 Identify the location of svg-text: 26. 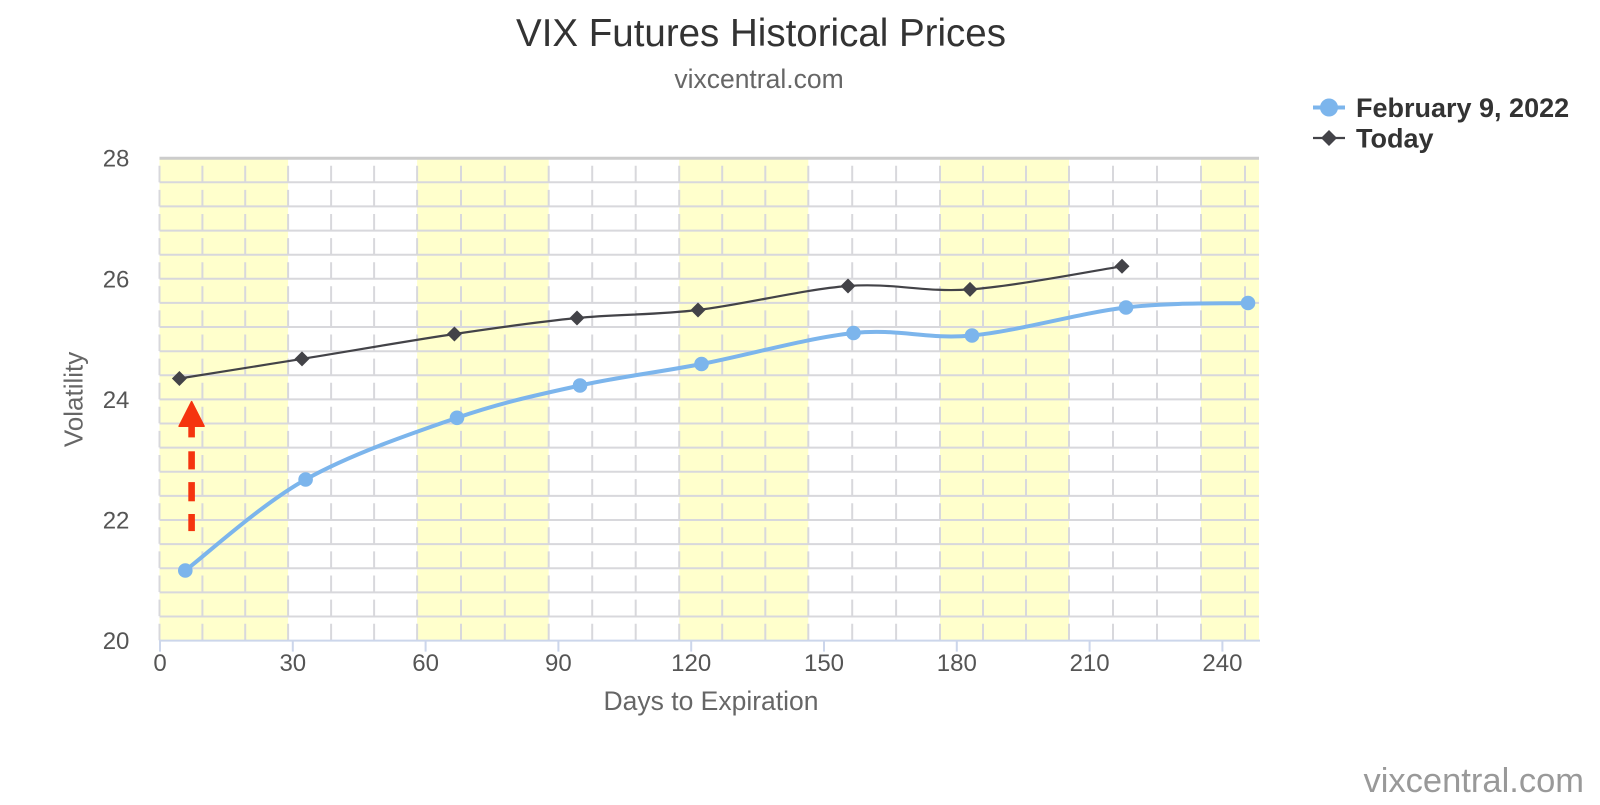
(116, 279).